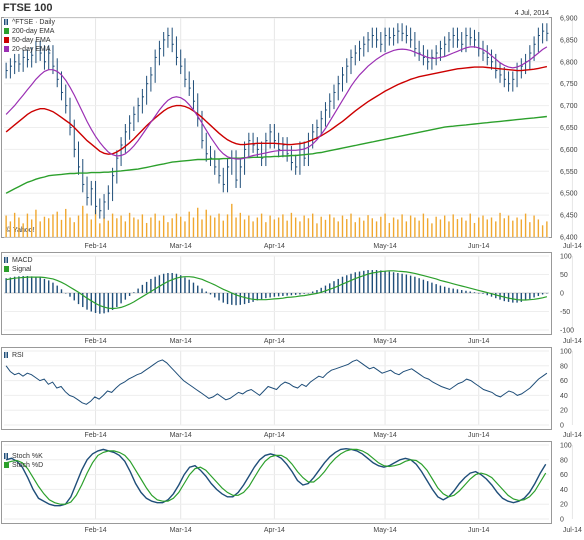 This screenshot has width=584, height=540. What do you see at coordinates (6, 269) in the screenshot?
I see `macd-legend-swatch` at bounding box center [6, 269].